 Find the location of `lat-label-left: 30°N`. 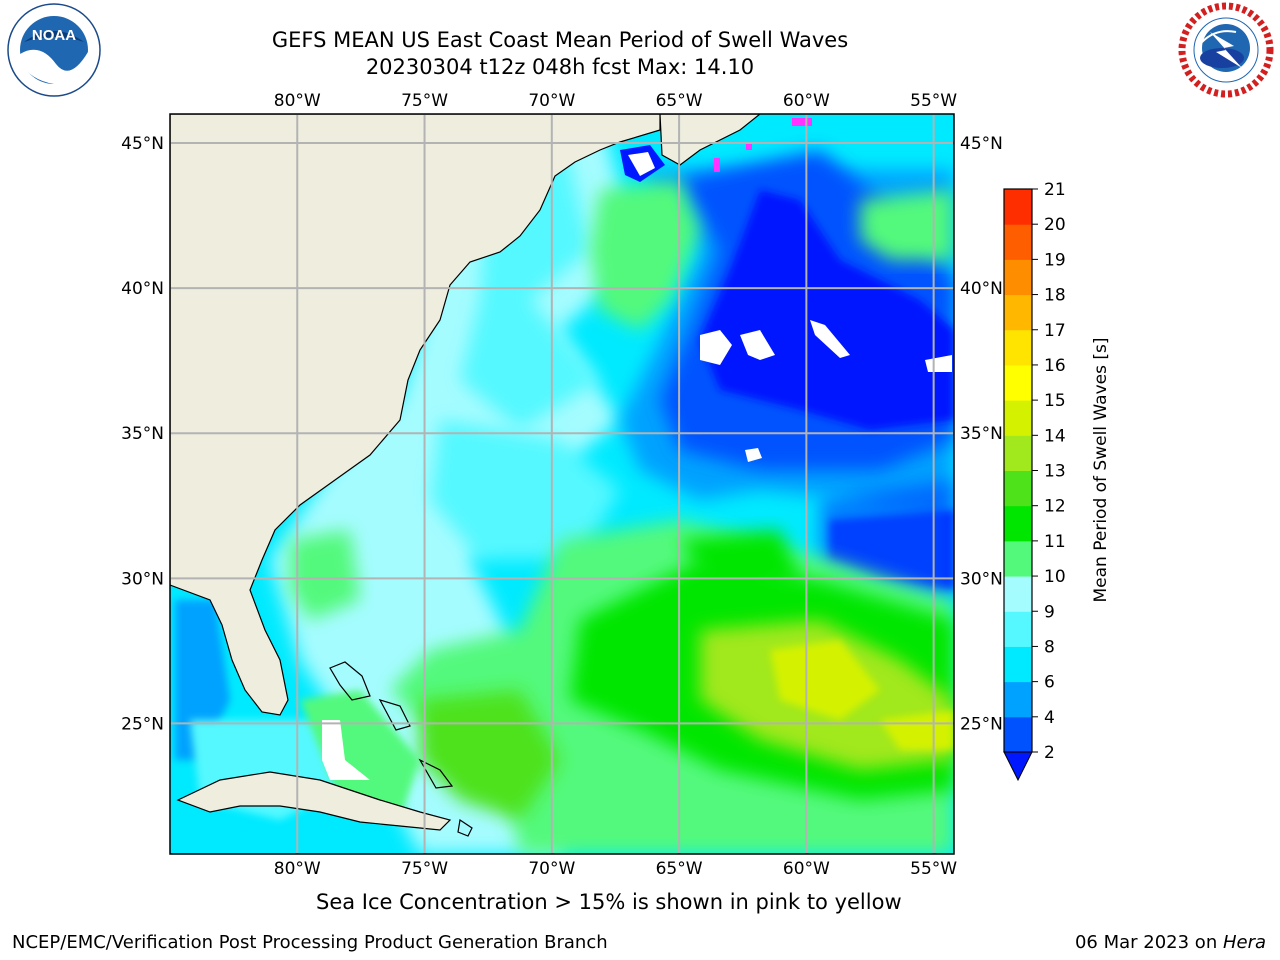

lat-label-left: 30°N is located at coordinates (142, 579).